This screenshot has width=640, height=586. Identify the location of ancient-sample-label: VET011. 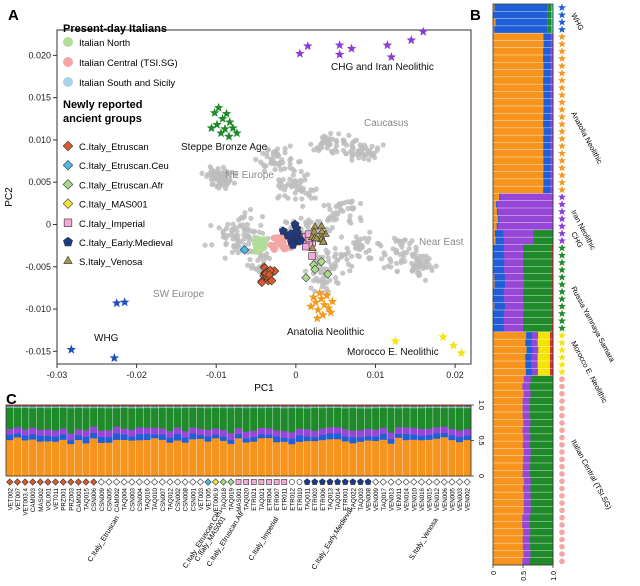
(56, 498).